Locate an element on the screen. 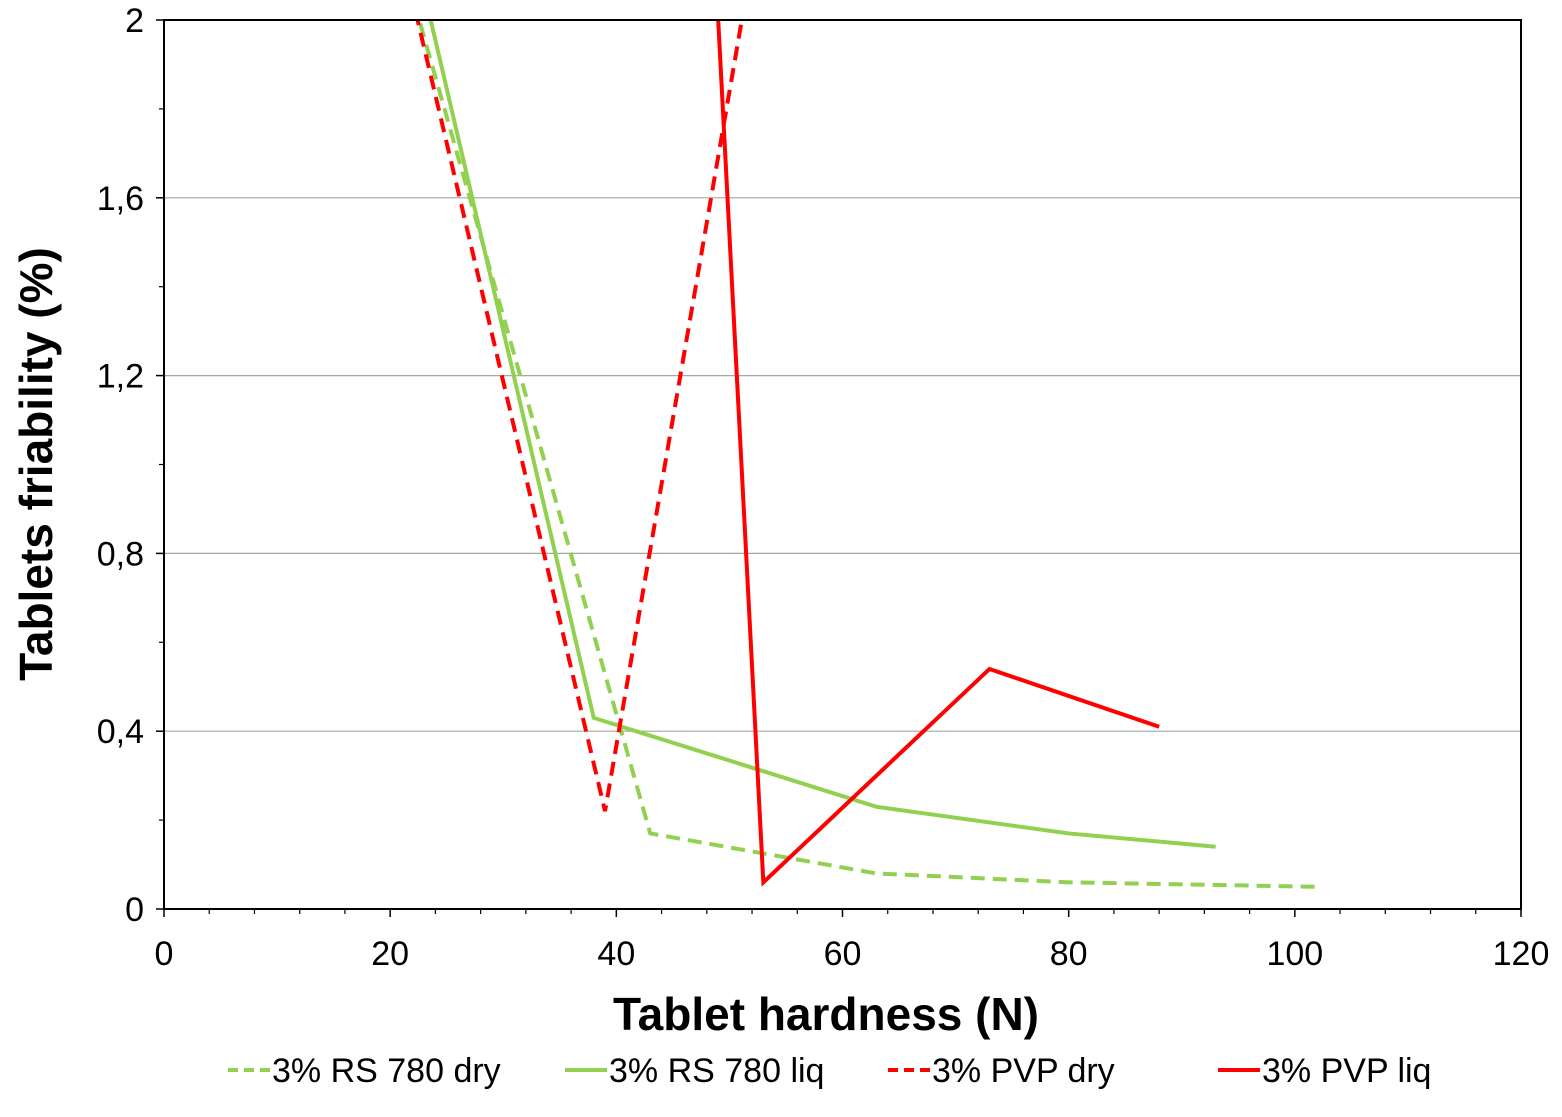 The image size is (1562, 1117). x-tick-label: 40 is located at coordinates (616, 954).